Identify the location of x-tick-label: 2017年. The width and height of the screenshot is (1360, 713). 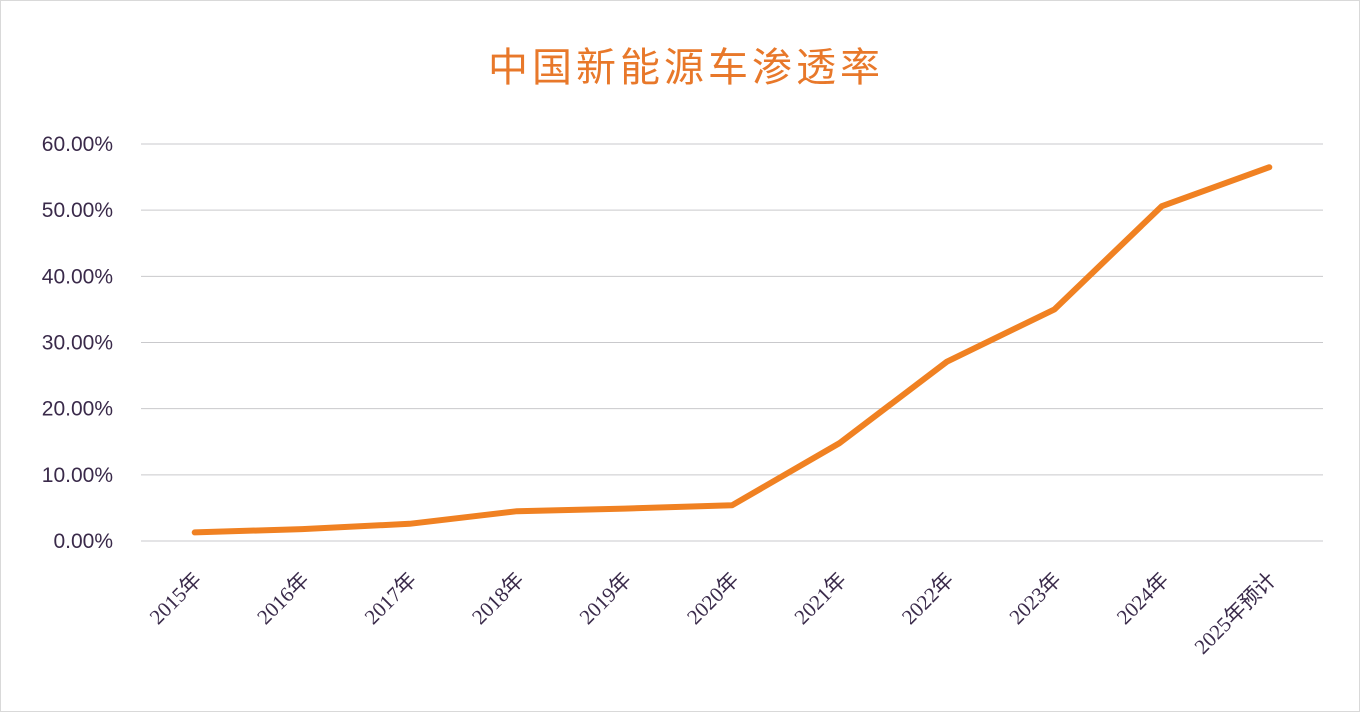
(391, 599).